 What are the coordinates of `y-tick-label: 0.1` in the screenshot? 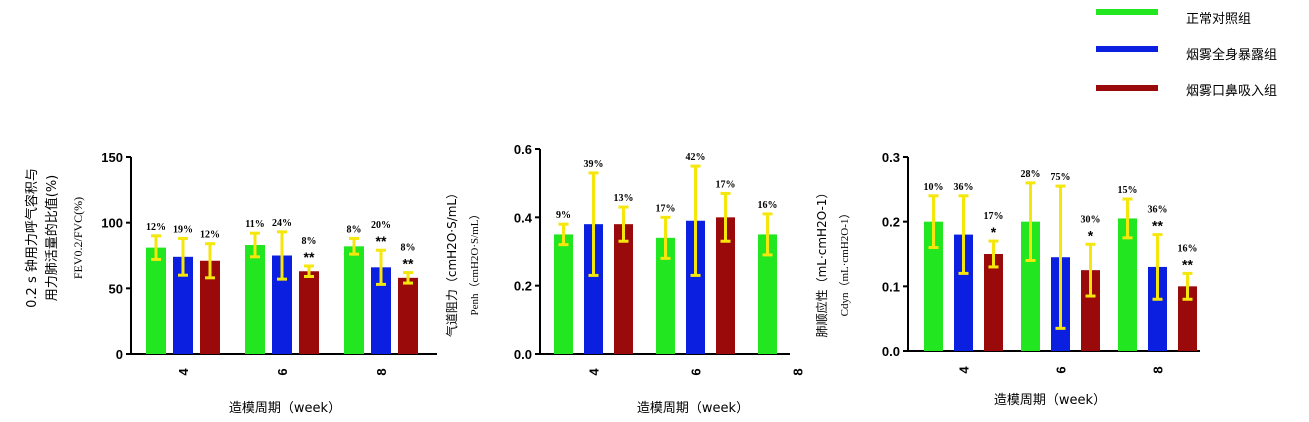 It's located at (891, 286).